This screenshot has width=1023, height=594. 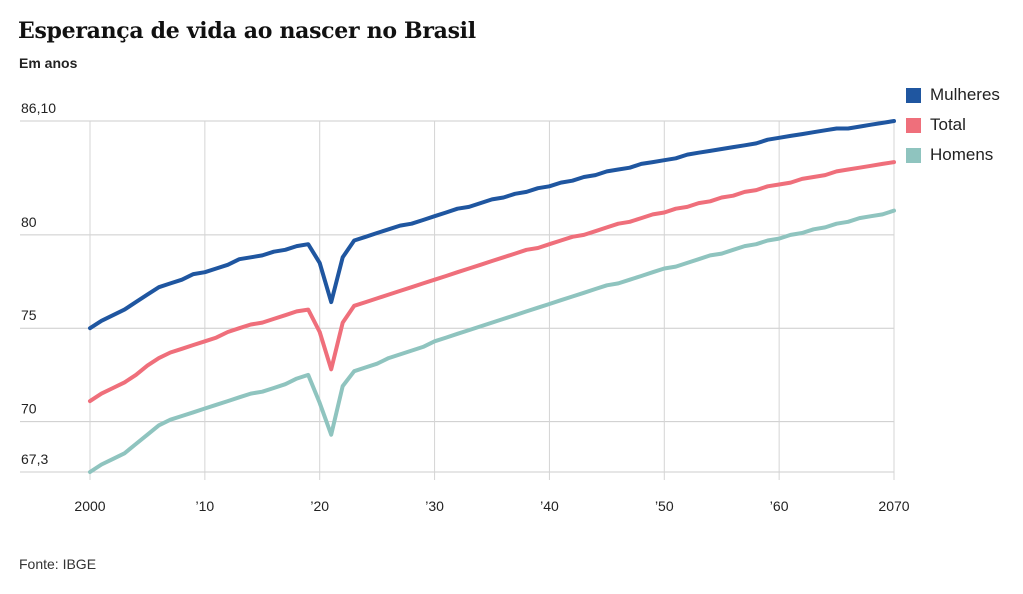 I want to click on y-tick-label: 75, so click(x=29, y=315).